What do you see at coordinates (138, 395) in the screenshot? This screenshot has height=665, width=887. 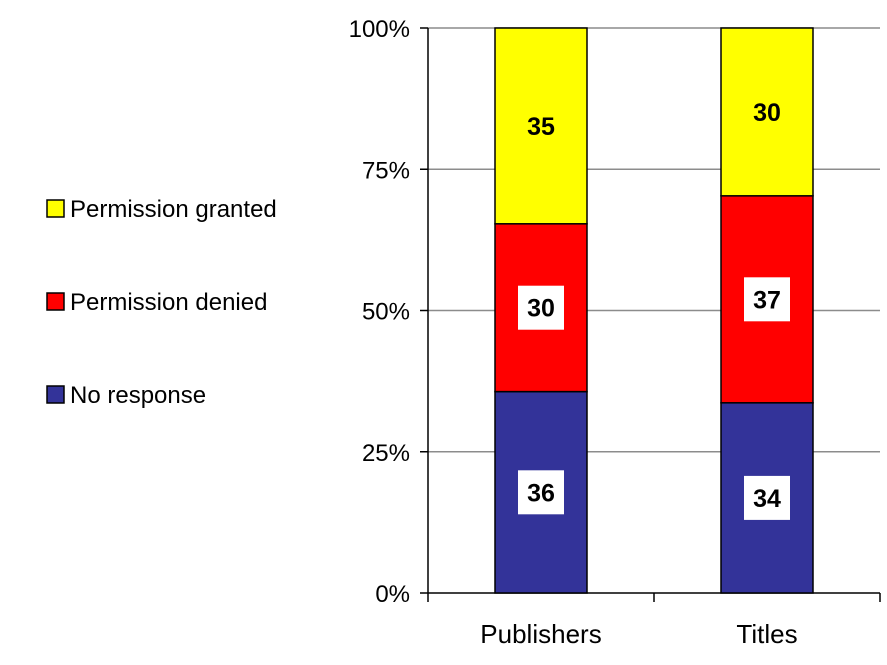 I see `legend-label: No response` at bounding box center [138, 395].